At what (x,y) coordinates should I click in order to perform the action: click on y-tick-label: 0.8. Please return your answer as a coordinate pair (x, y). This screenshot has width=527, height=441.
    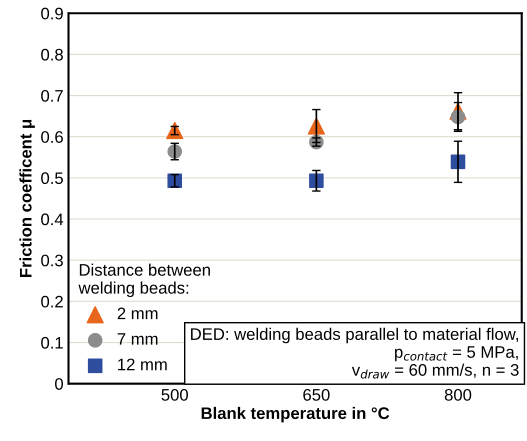
    Looking at the image, I should click on (52, 54).